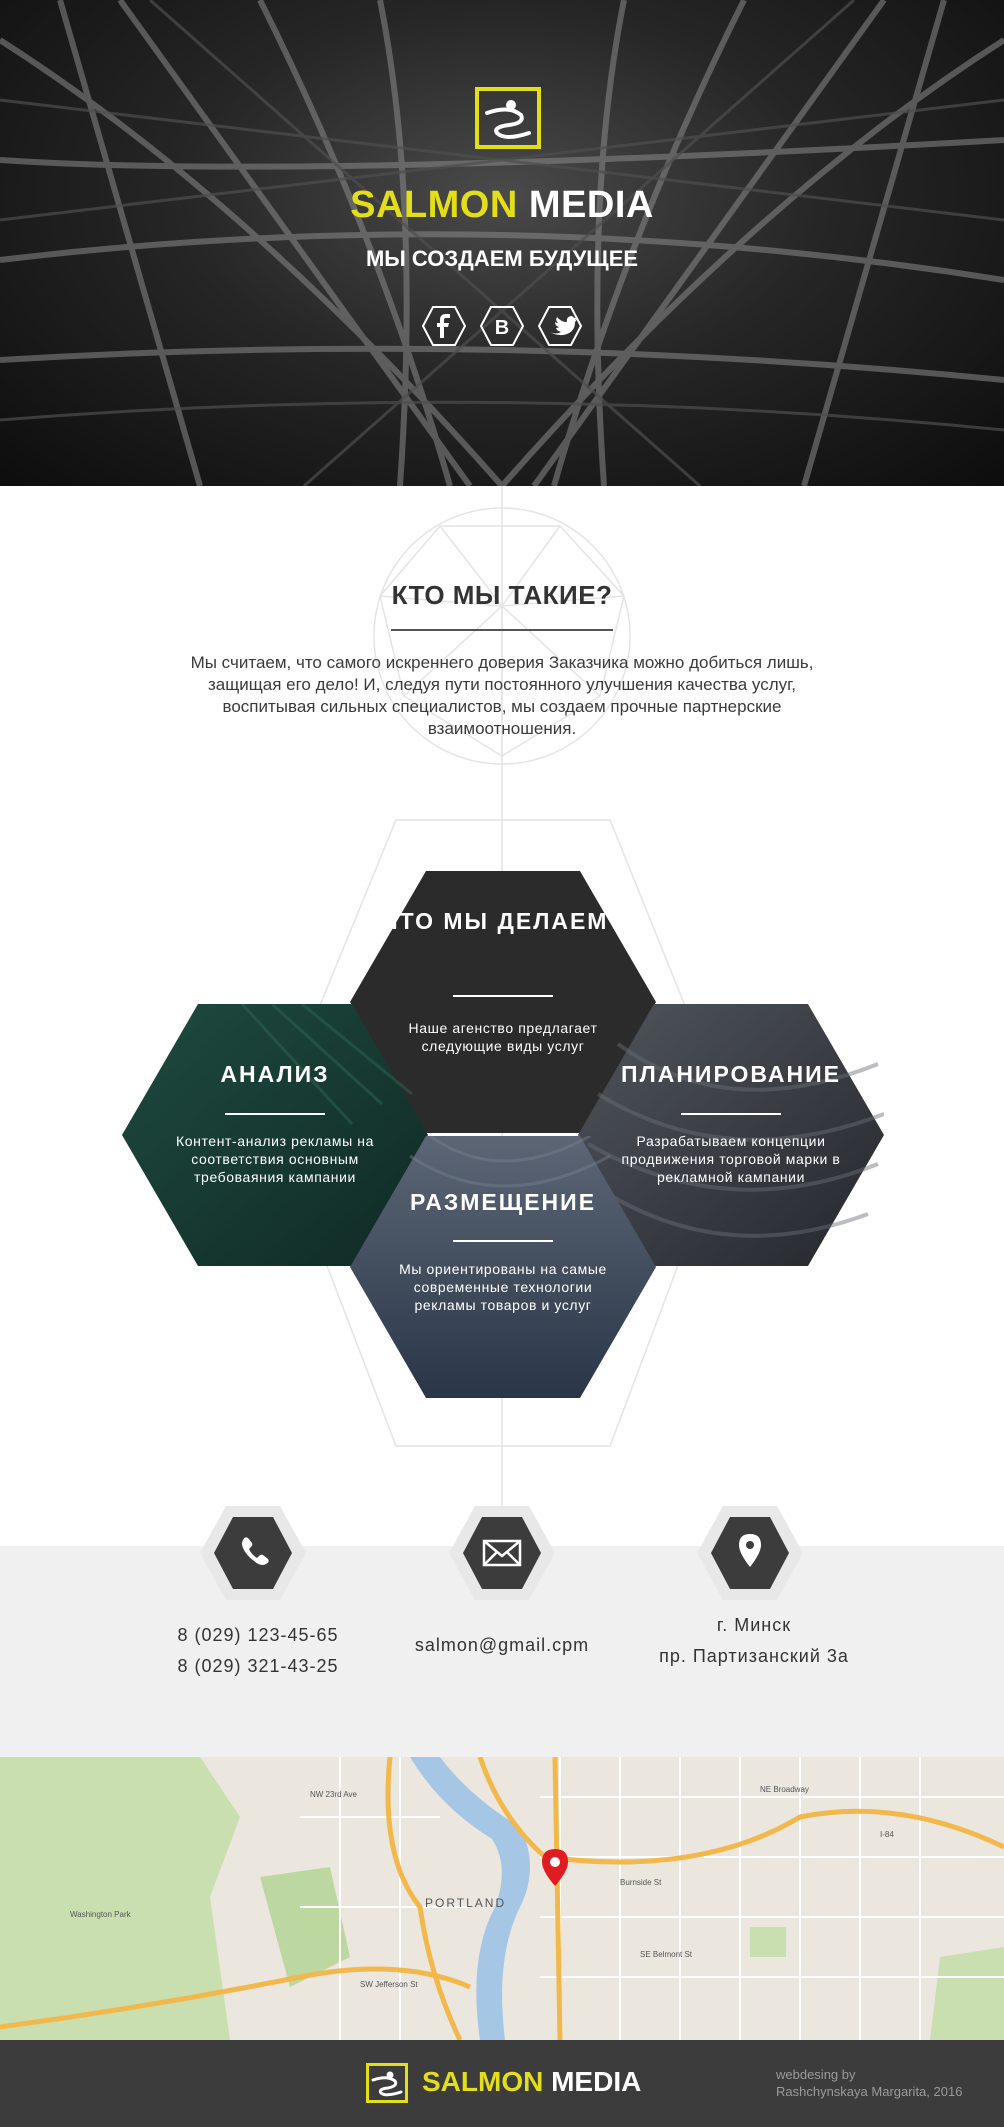 The width and height of the screenshot is (1004, 2127). What do you see at coordinates (483, 2081) in the screenshot?
I see `footer-brand-accent: SALMON` at bounding box center [483, 2081].